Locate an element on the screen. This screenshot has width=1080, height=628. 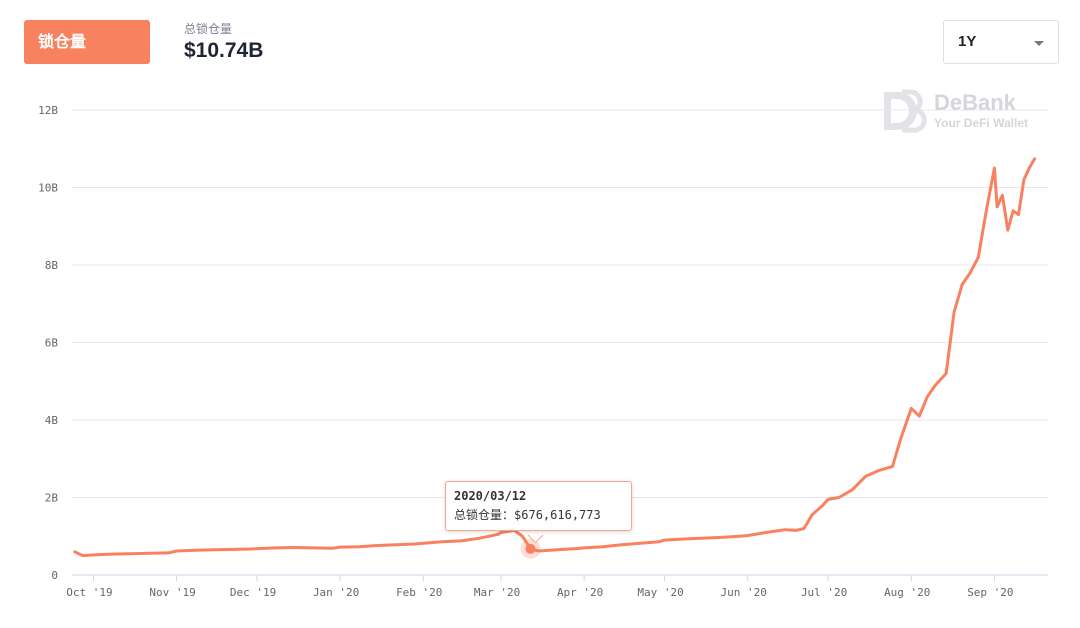
y-tick-label: 2B is located at coordinates (52, 498).